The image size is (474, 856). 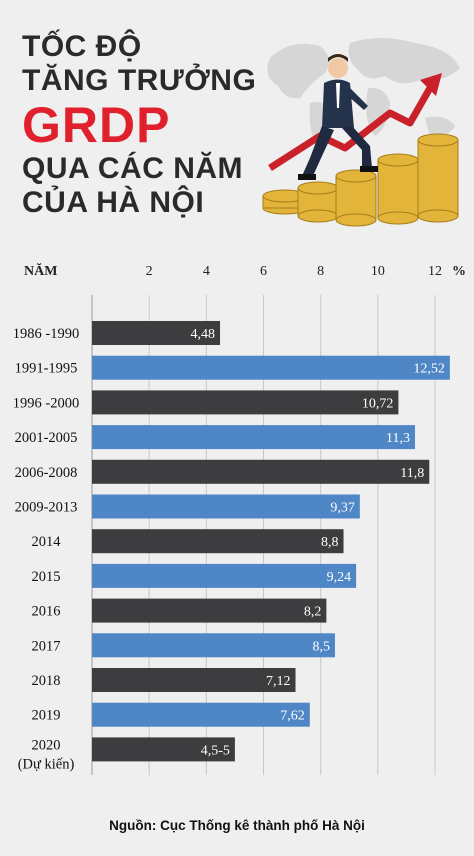 I want to click on bar-value-label: 4,5-5, so click(x=215, y=750).